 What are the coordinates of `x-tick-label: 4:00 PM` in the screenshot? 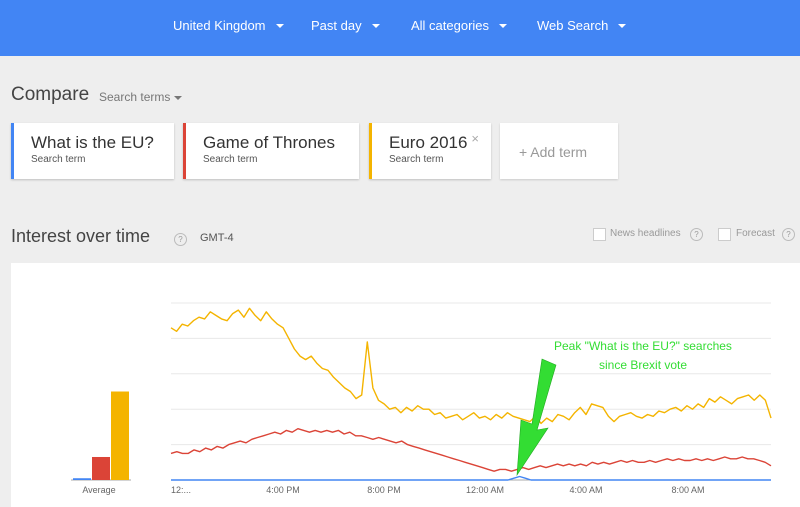 It's located at (283, 490).